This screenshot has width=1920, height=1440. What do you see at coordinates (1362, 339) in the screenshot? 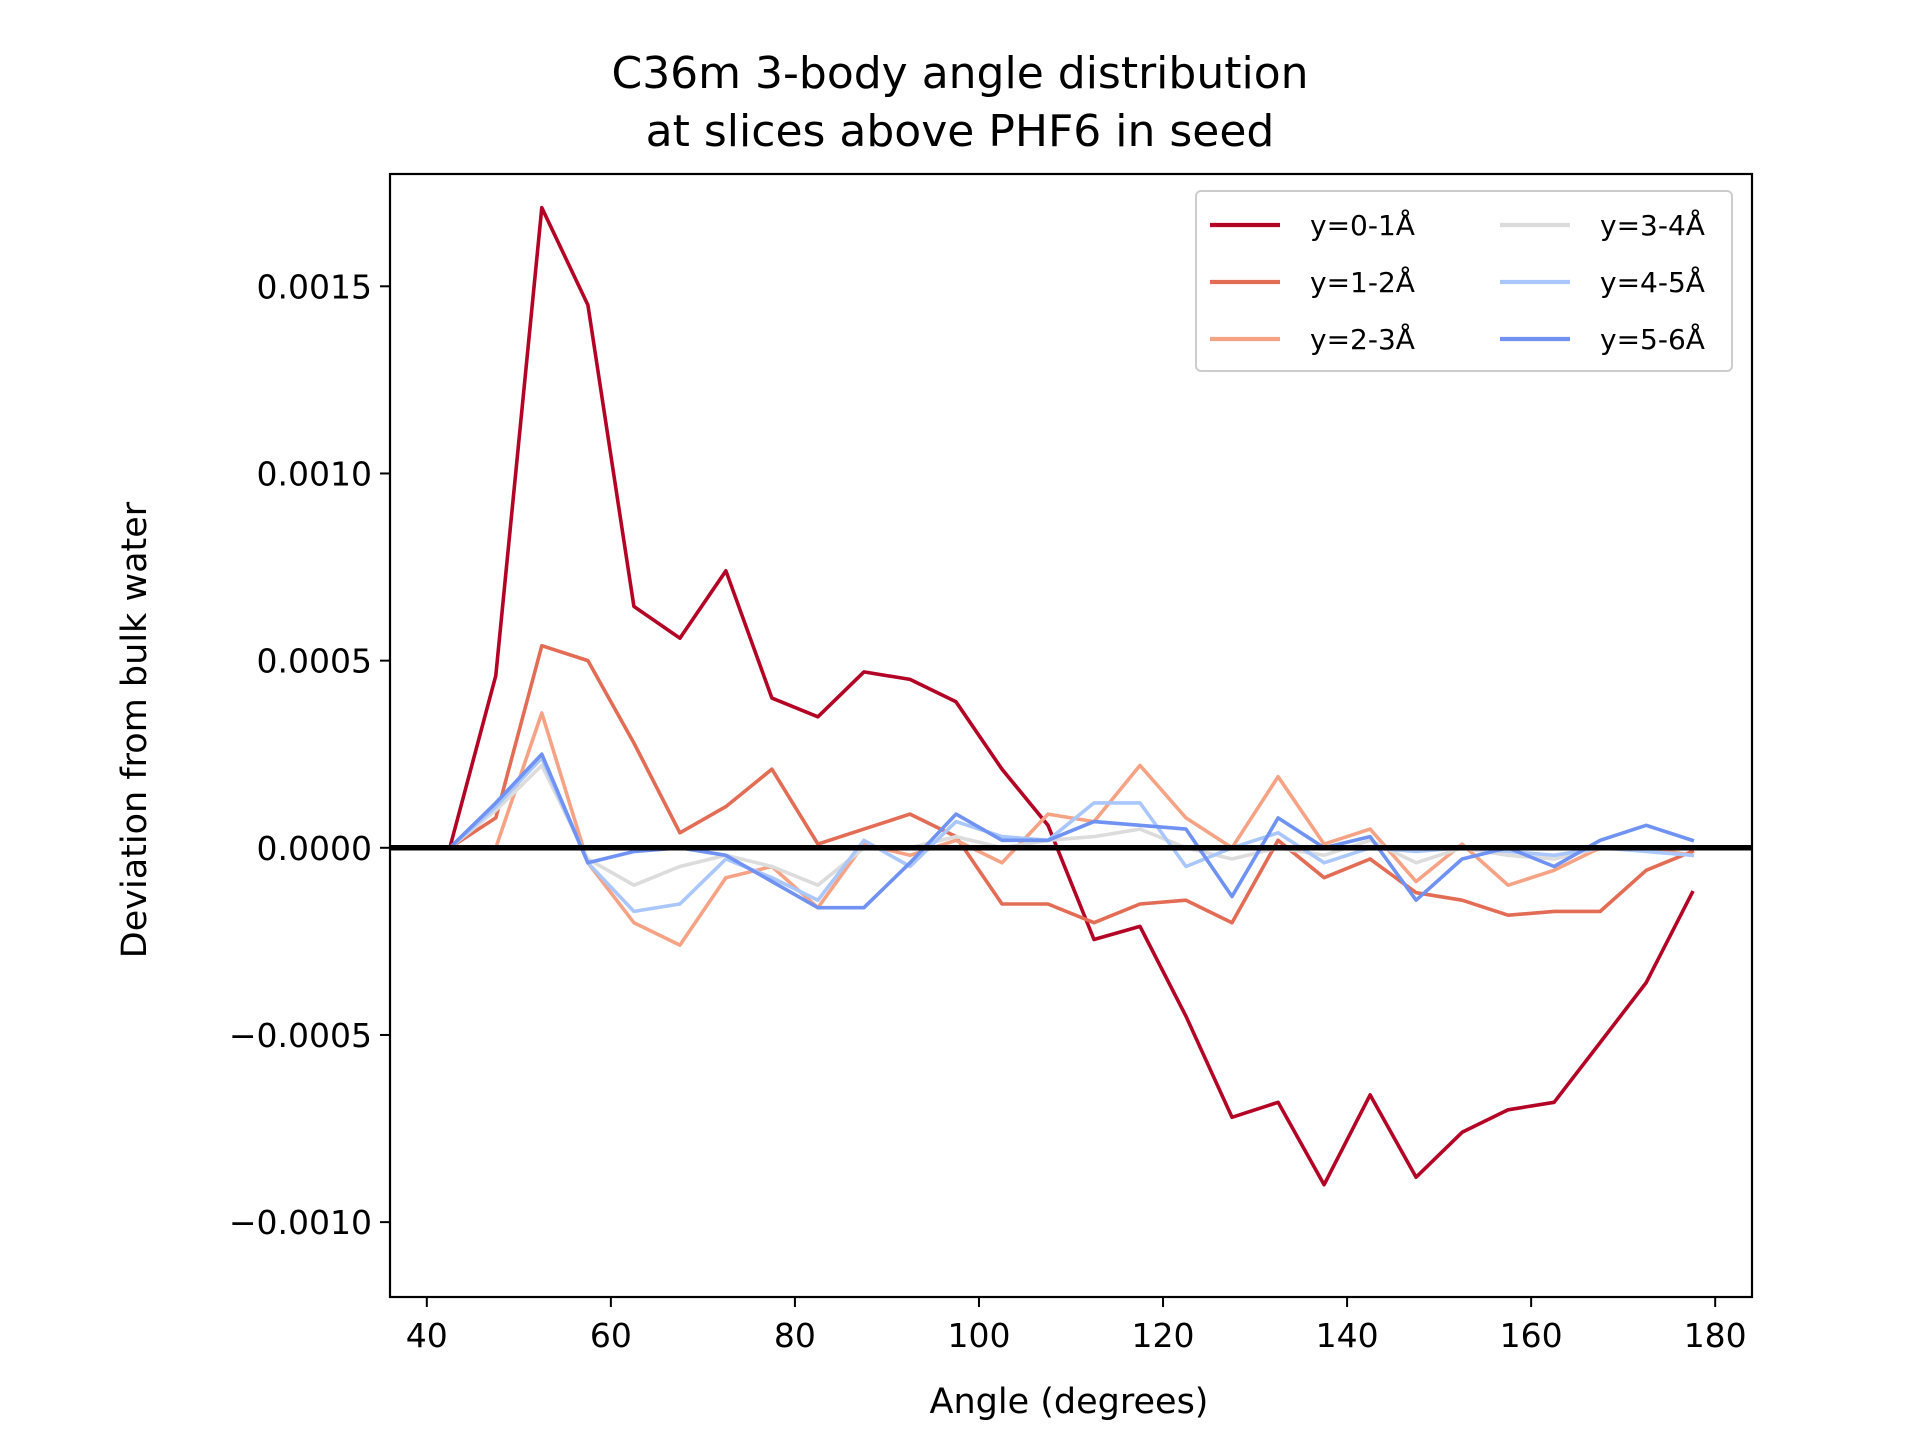
I see `legend-label: y=2-3Å` at bounding box center [1362, 339].